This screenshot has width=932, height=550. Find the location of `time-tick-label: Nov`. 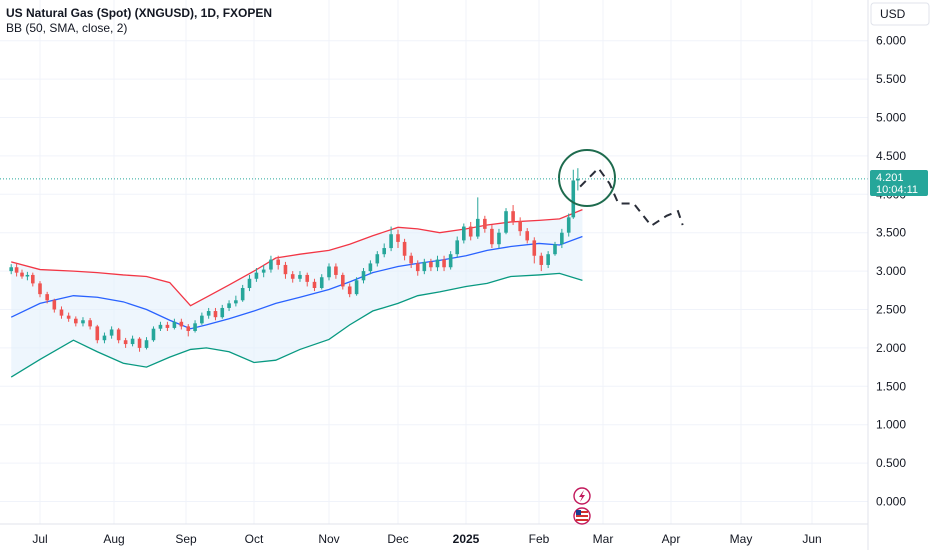

time-tick-label: Nov is located at coordinates (328, 539).